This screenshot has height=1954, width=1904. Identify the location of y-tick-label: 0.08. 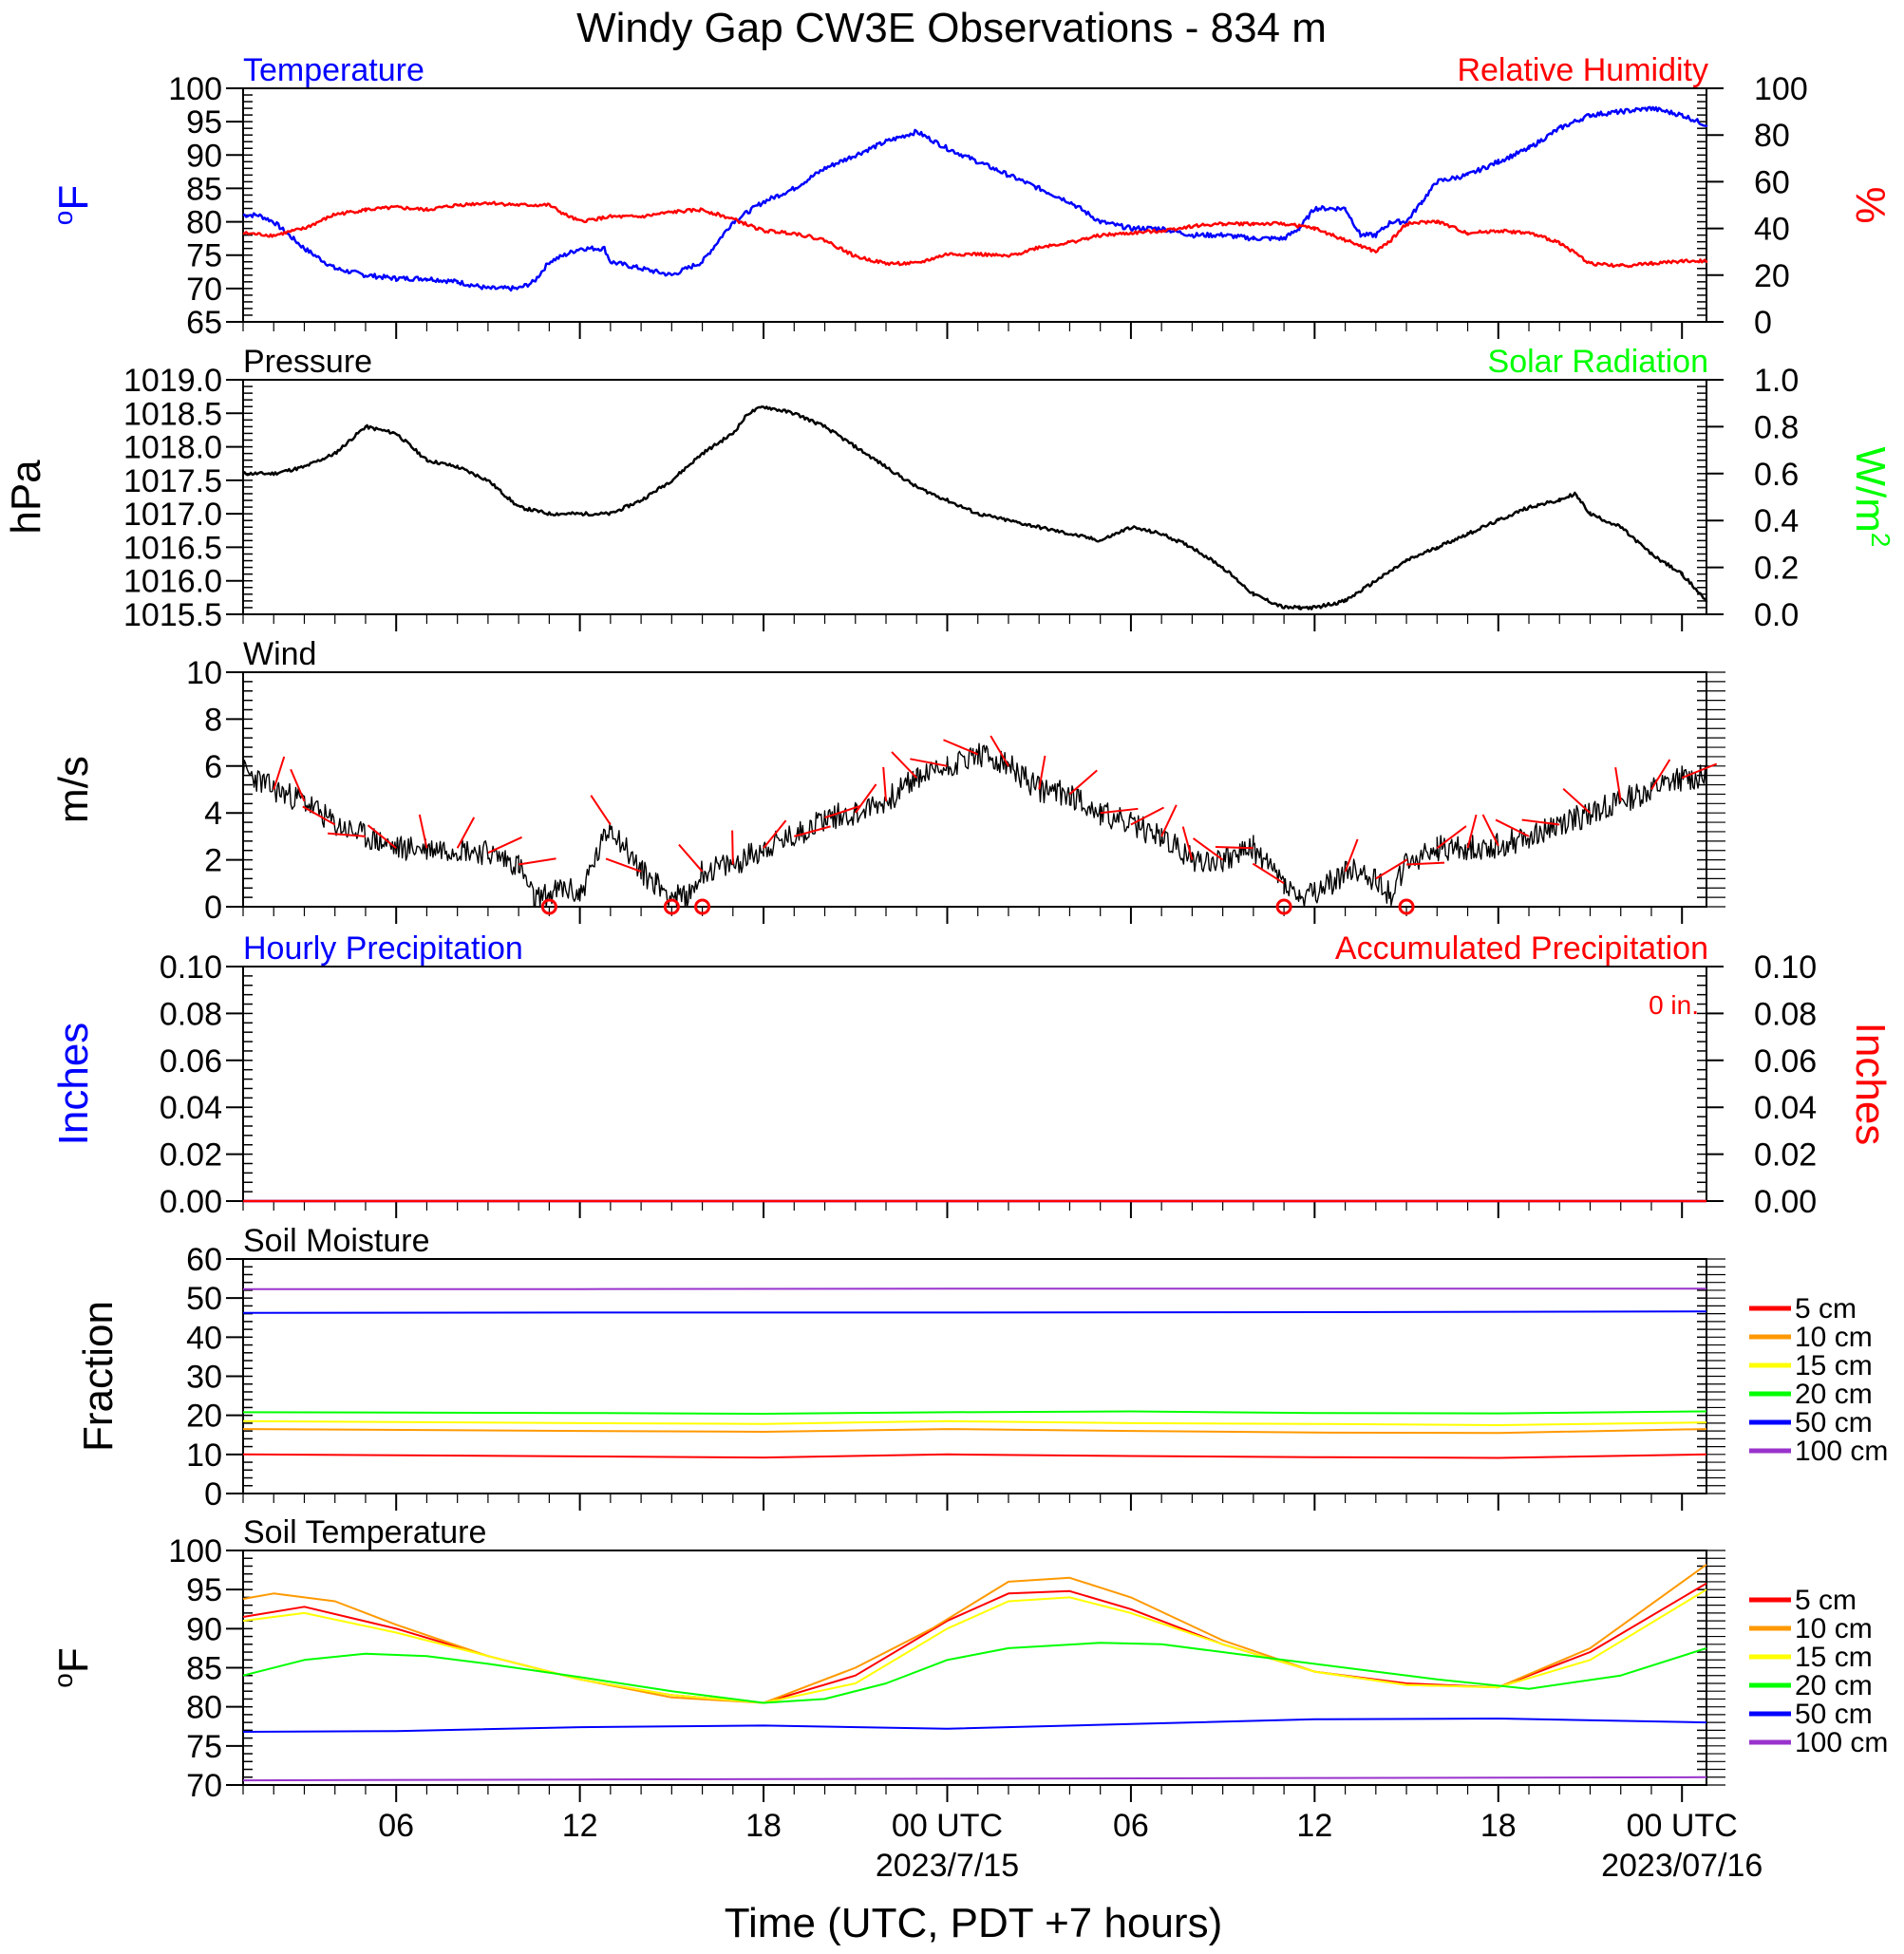
(191, 1014).